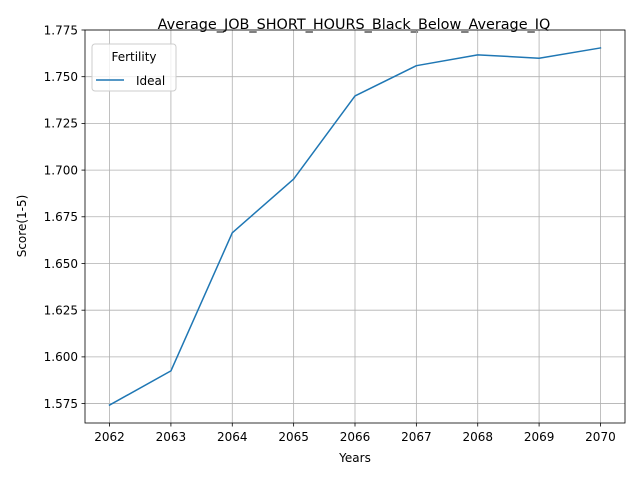  I want to click on y-tick-label: 1.625, so click(61, 310).